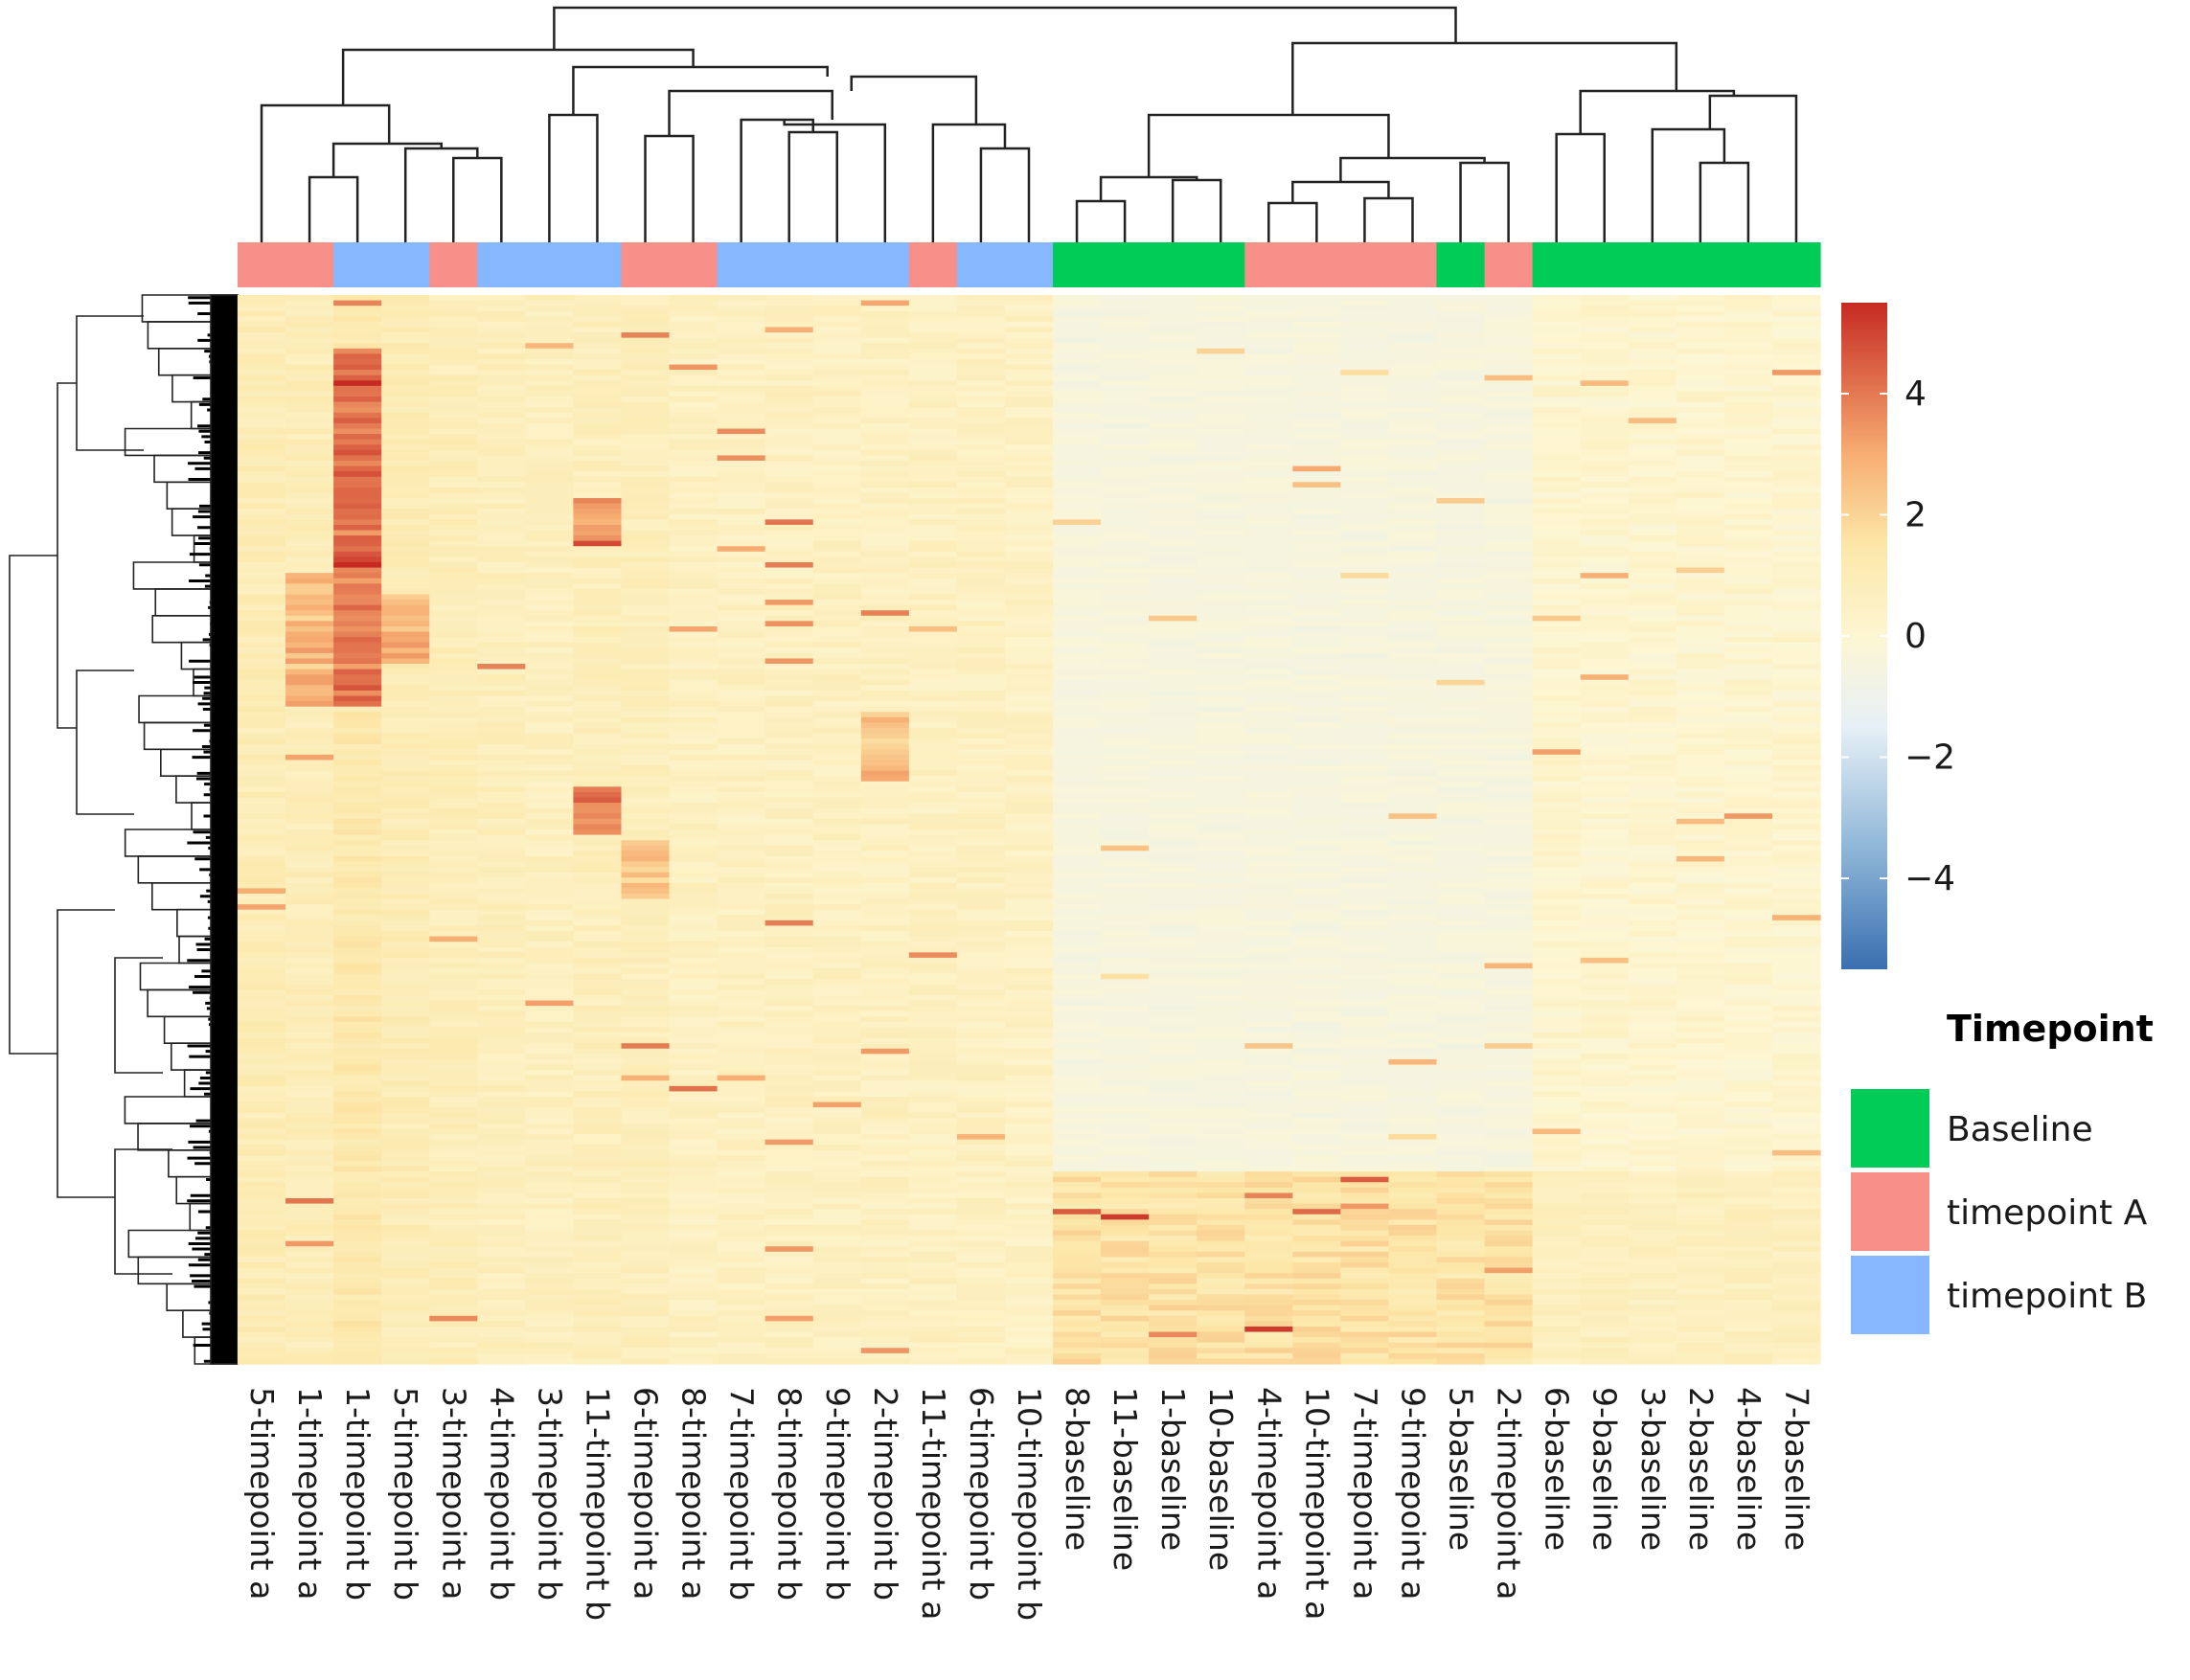  I want to click on annotation-cell, so click(1605, 264).